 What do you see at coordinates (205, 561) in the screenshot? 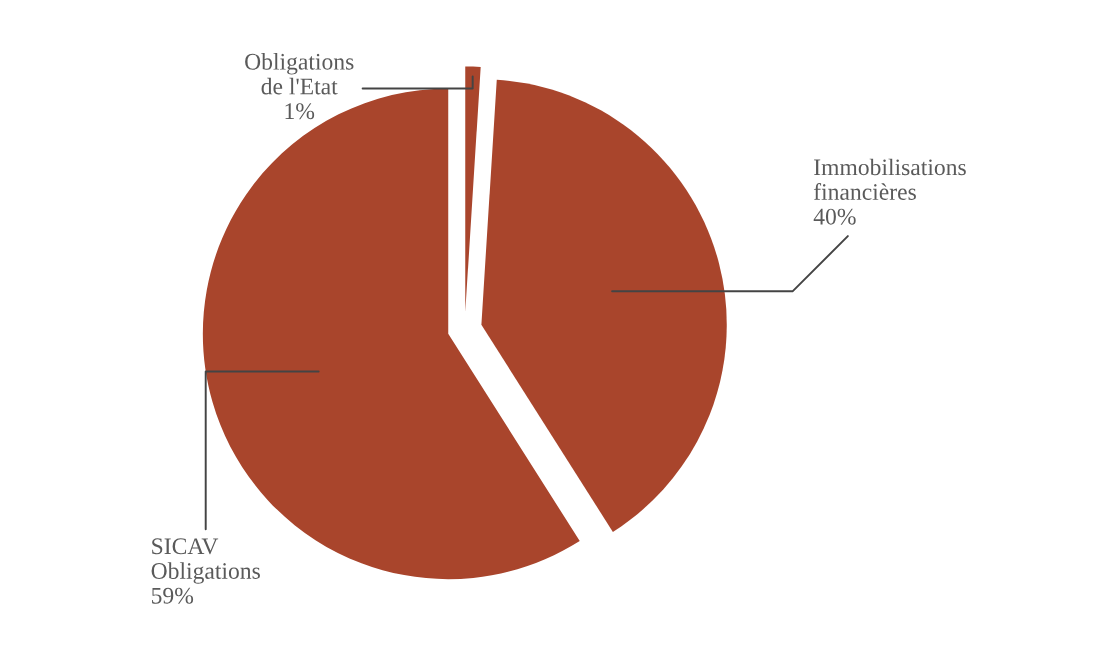
I see `slice-label: SICAV Obligations` at bounding box center [205, 561].